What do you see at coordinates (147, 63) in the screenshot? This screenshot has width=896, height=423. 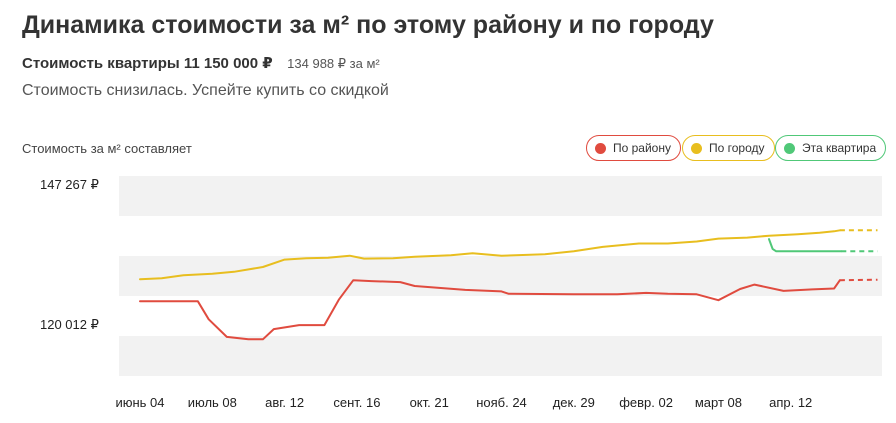 I see `apartment-price: Стоимость квартиры 11 150 000 ₽` at bounding box center [147, 63].